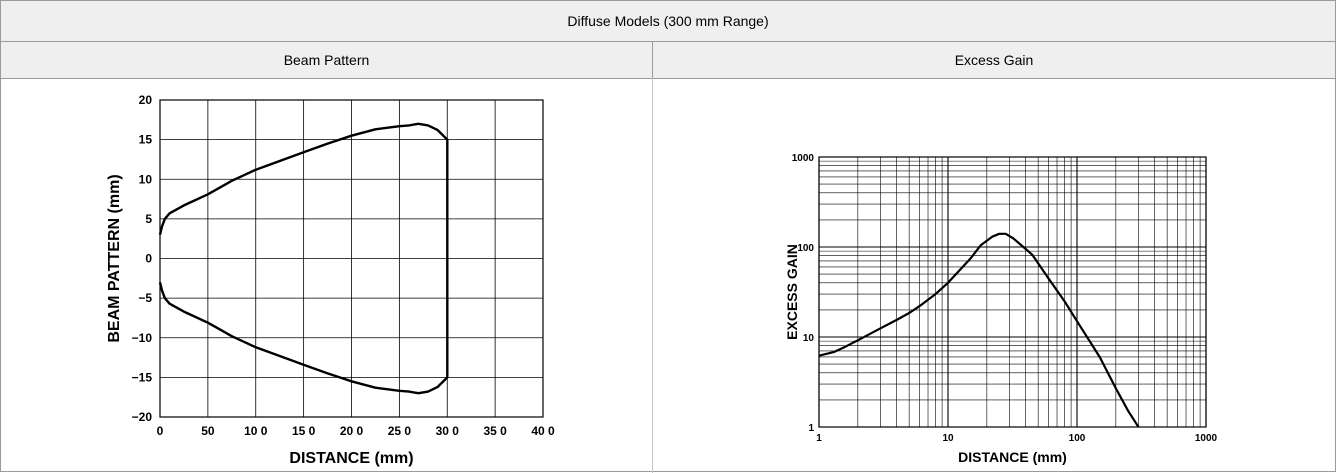 This screenshot has width=1338, height=473. What do you see at coordinates (142, 377) in the screenshot?
I see `beam-y-tick-label: −15` at bounding box center [142, 377].